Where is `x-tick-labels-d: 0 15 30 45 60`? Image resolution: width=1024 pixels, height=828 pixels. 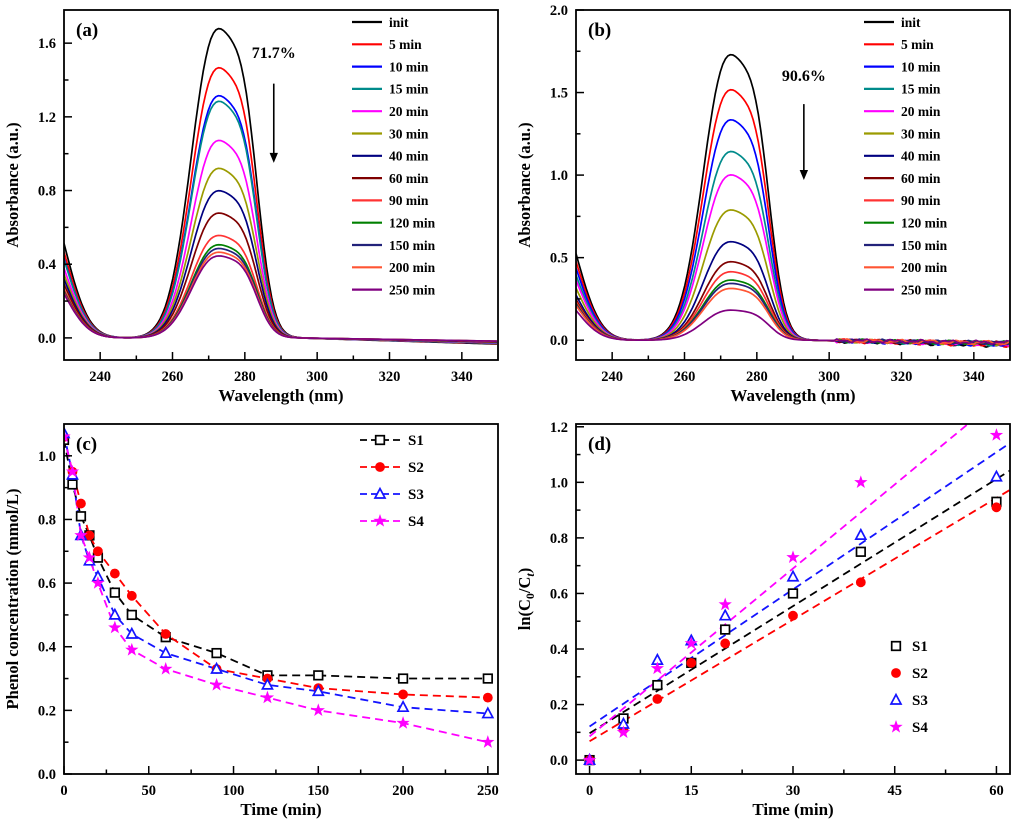 x-tick-labels-d: 0 15 30 45 60 is located at coordinates (795, 791).